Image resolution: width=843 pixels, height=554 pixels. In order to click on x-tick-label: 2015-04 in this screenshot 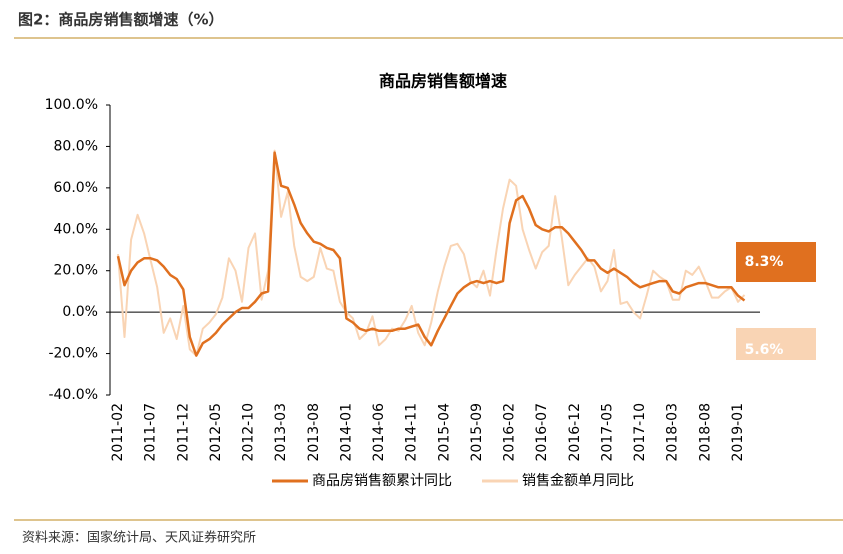, I will do `click(444, 432)`.